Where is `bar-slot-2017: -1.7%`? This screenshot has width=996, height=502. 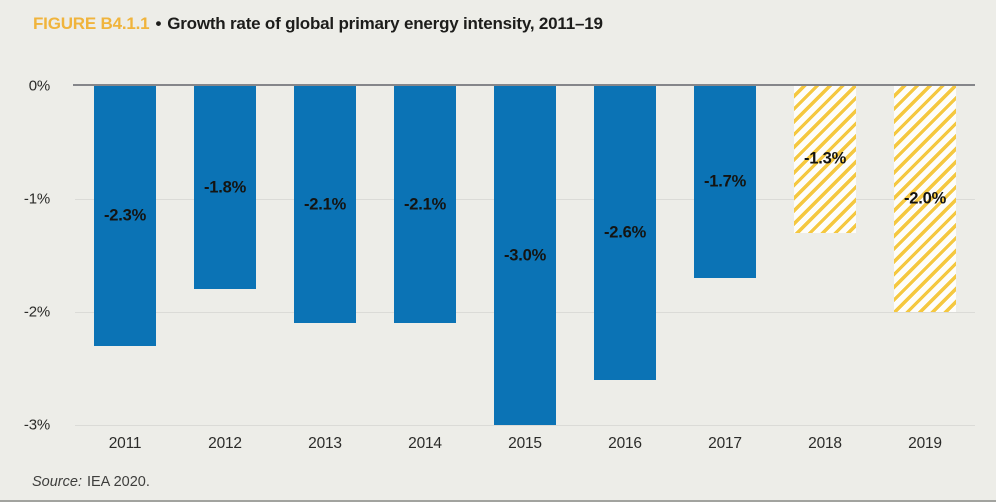 bar-slot-2017: -1.7% is located at coordinates (725, 255).